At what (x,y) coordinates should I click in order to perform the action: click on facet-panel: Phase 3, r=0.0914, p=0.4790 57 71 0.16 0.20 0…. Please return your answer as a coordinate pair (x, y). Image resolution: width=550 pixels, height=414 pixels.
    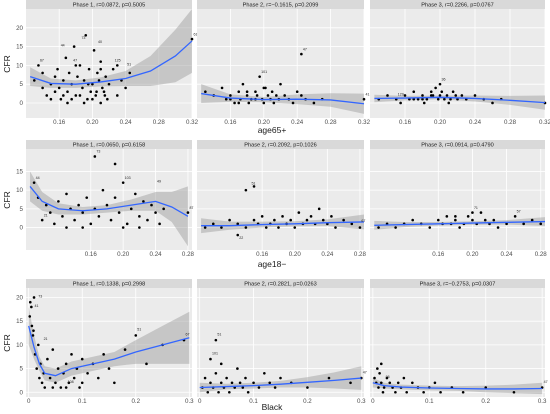
    Looking at the image, I should click on (458, 199).